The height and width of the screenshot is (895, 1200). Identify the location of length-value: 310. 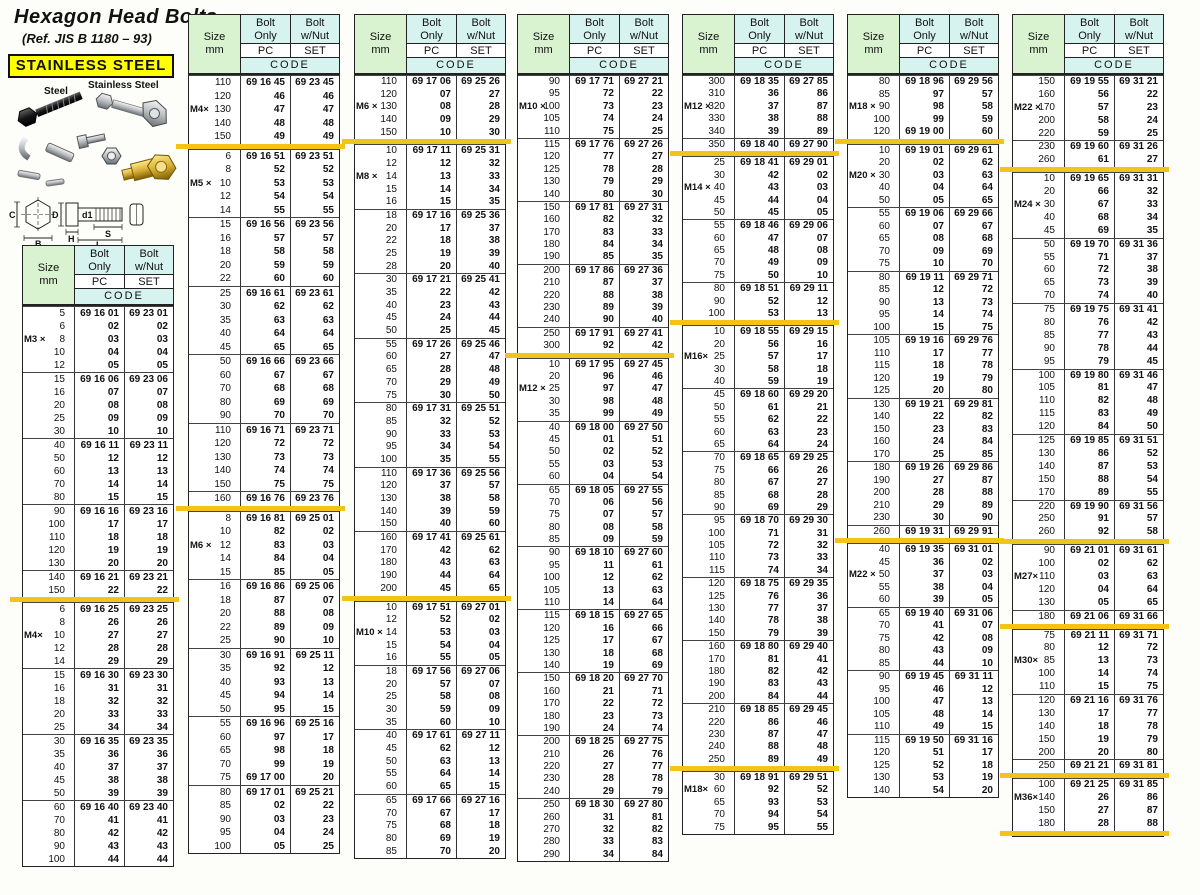
(716, 94).